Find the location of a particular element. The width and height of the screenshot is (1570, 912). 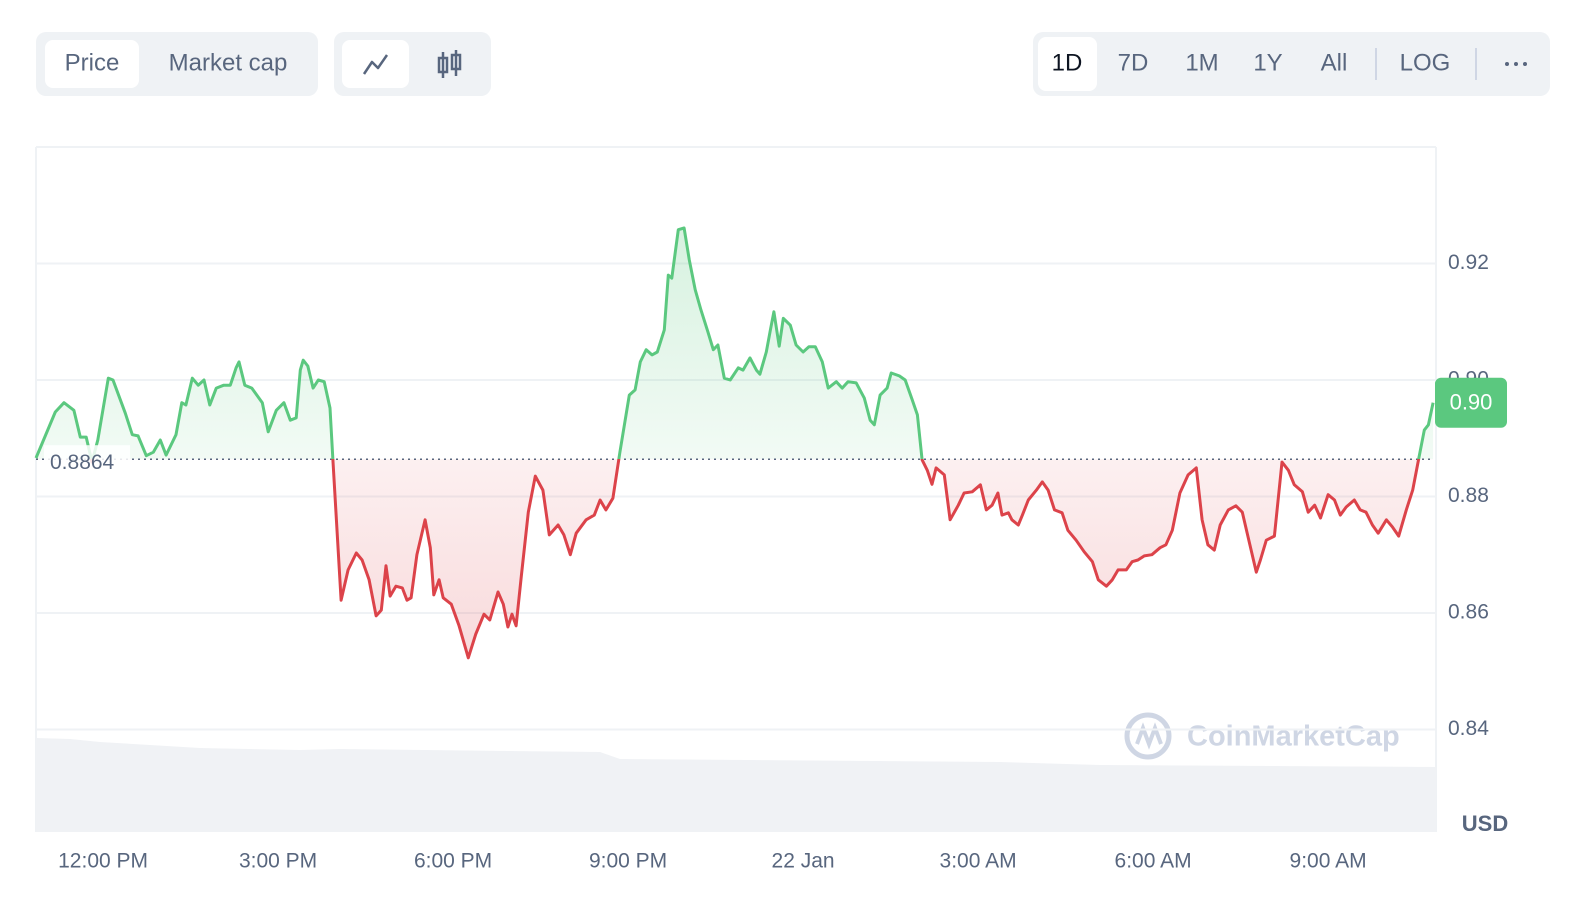

candle-icon is located at coordinates (449, 64).